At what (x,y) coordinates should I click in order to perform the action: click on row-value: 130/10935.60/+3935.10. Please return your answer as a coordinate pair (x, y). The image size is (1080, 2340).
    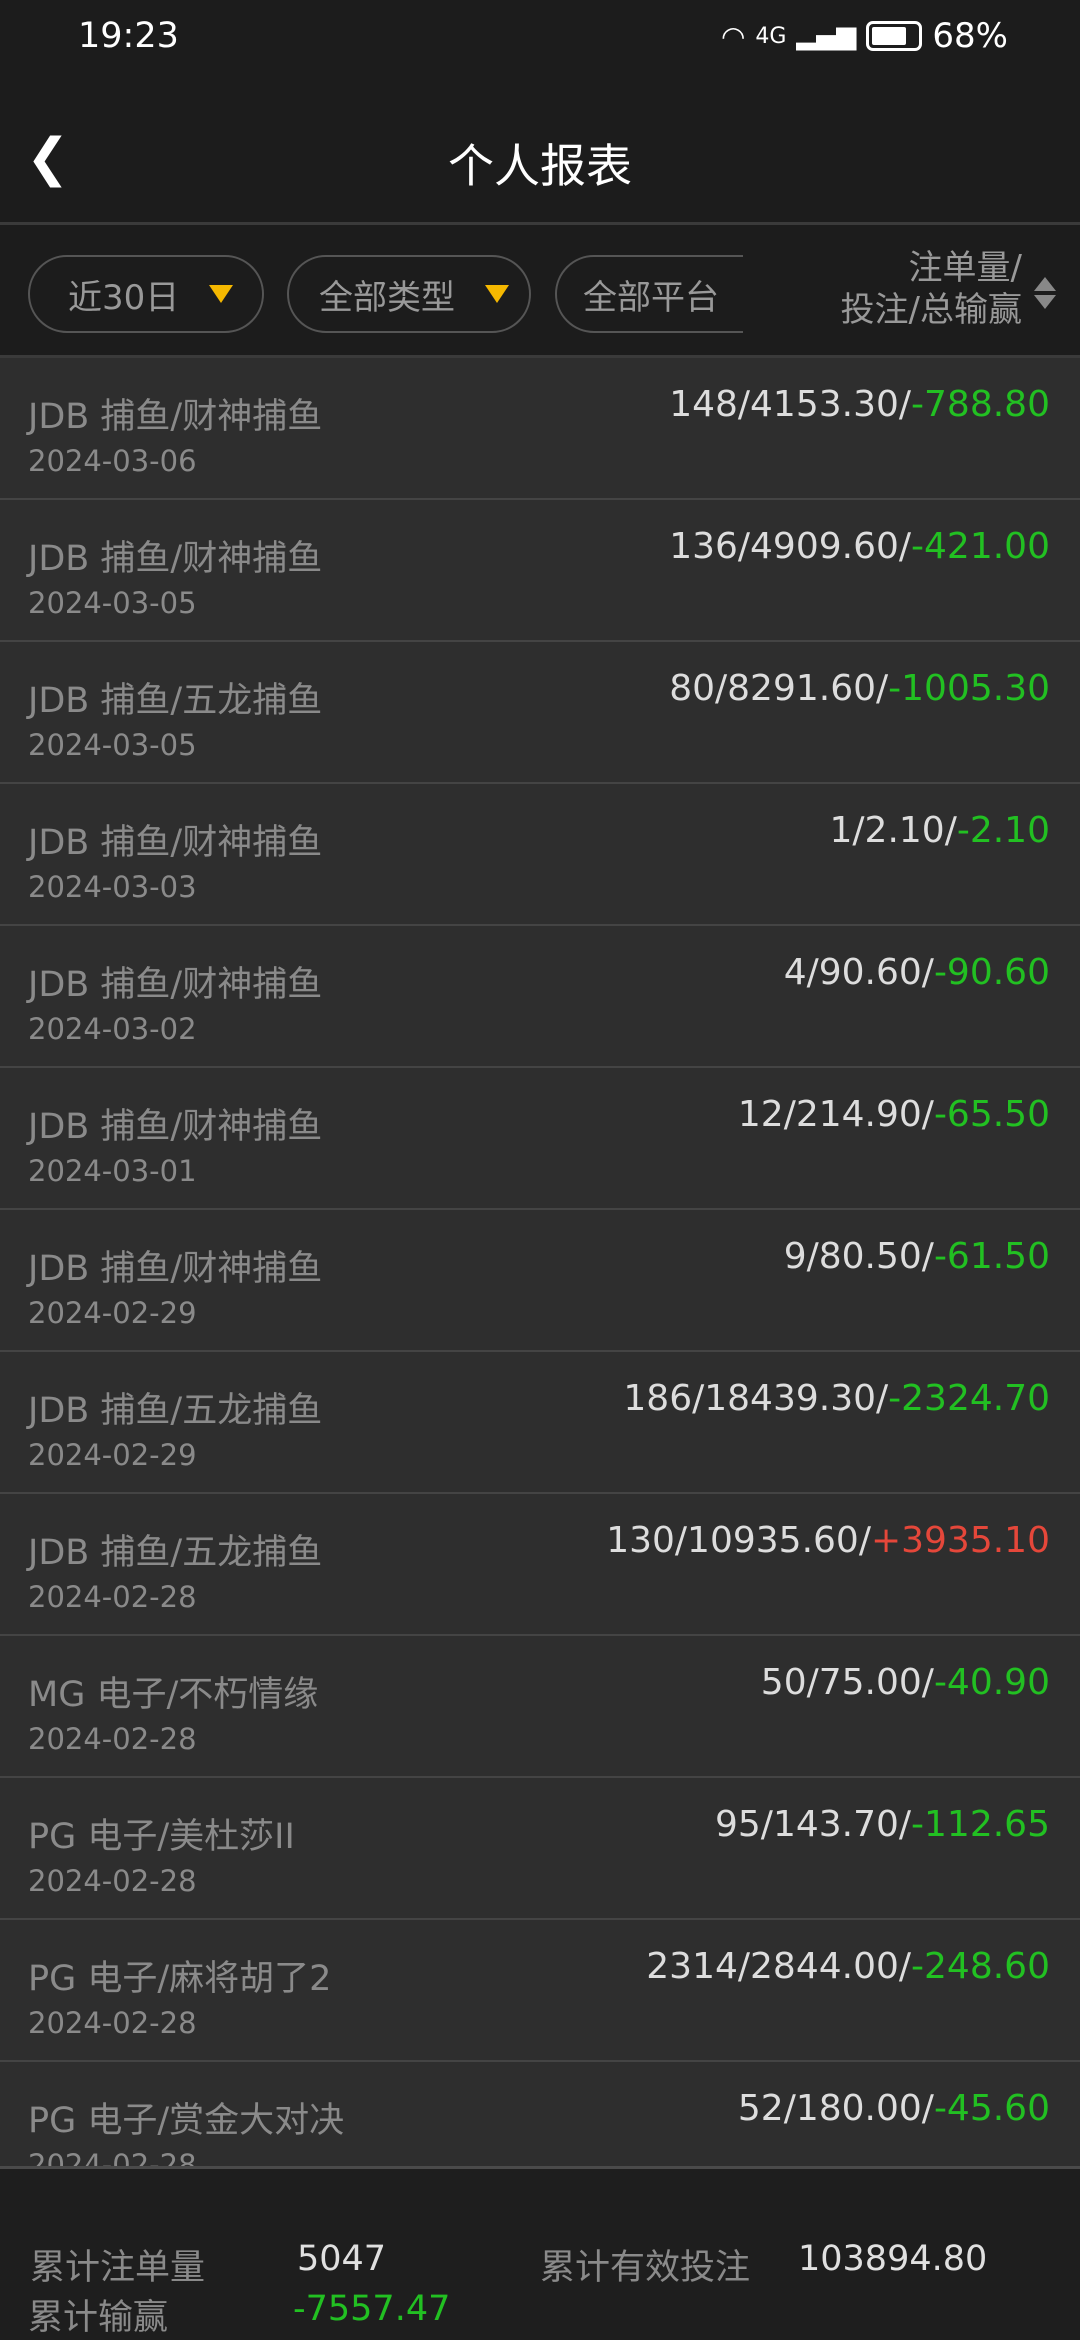
    Looking at the image, I should click on (828, 1540).